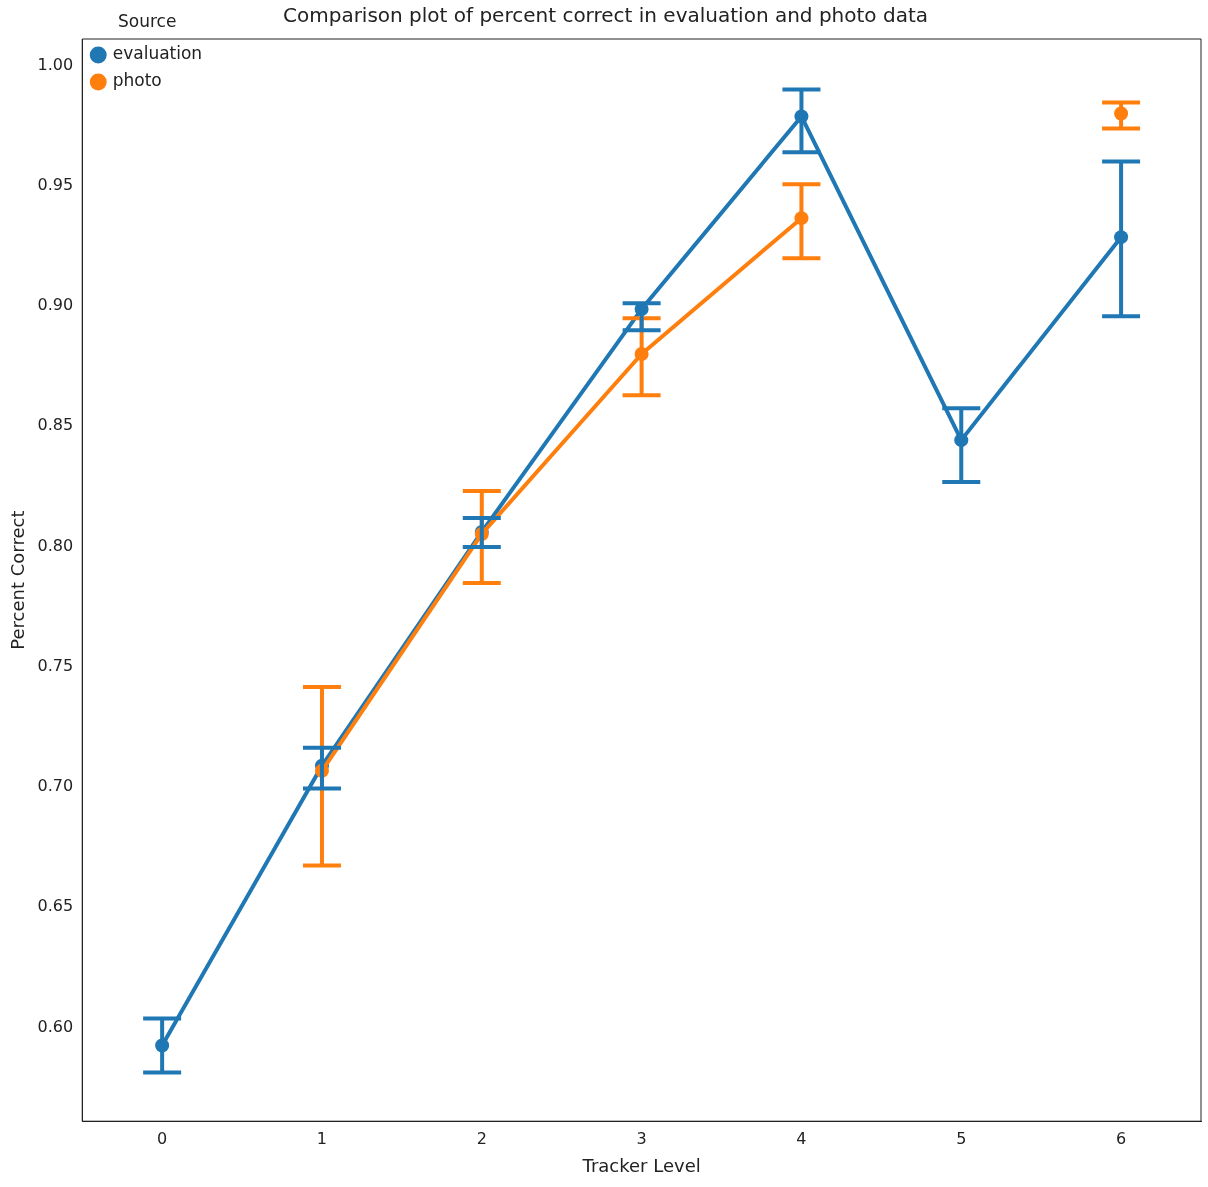 The image size is (1208, 1187). What do you see at coordinates (641, 1138) in the screenshot?
I see `x-tick-label: 3` at bounding box center [641, 1138].